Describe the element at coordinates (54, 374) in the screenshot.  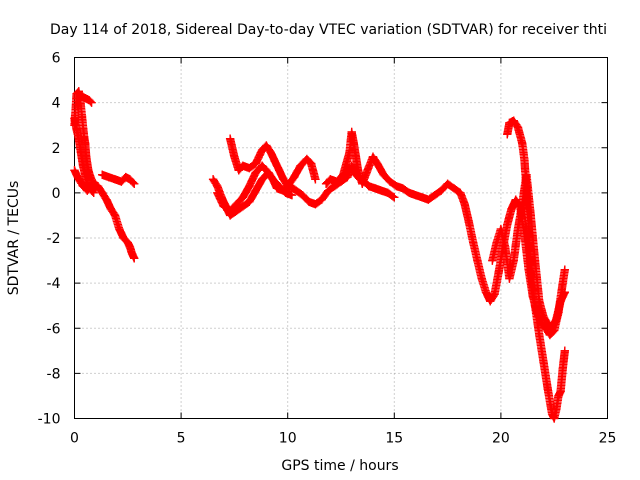
I see `y-tick-label: -8` at that location.